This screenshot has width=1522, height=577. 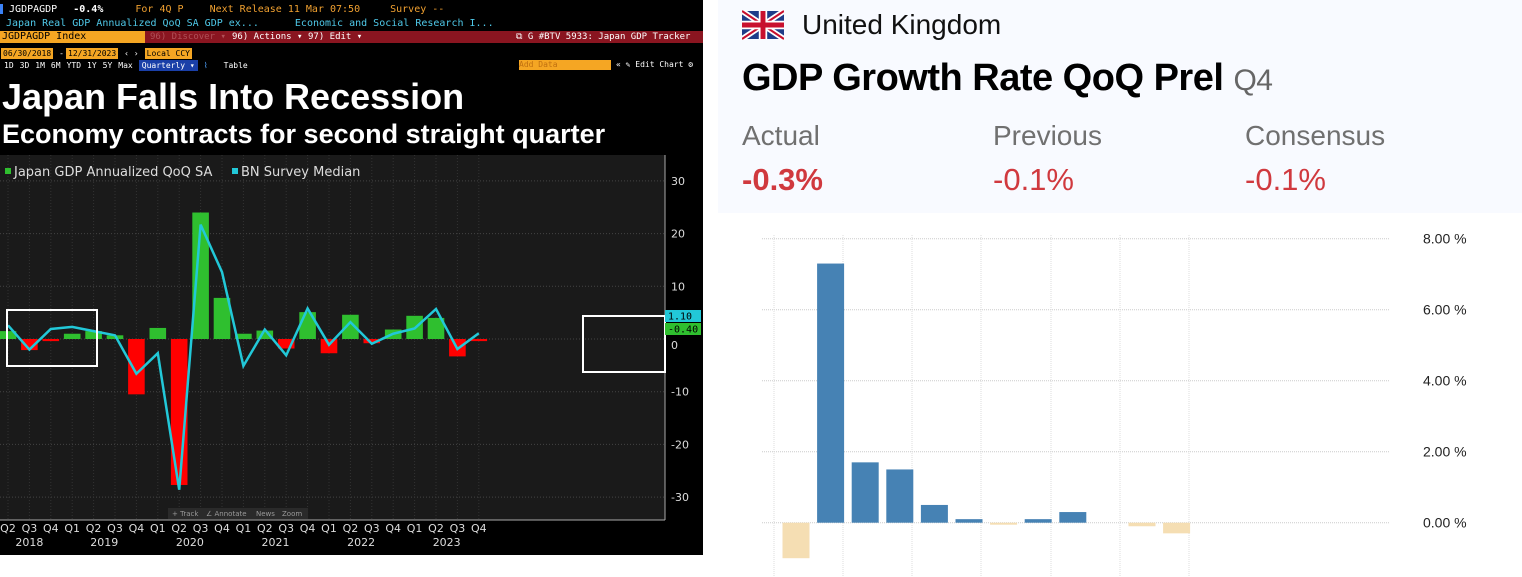 What do you see at coordinates (40, 65) in the screenshot?
I see `range-1m: 1M` at bounding box center [40, 65].